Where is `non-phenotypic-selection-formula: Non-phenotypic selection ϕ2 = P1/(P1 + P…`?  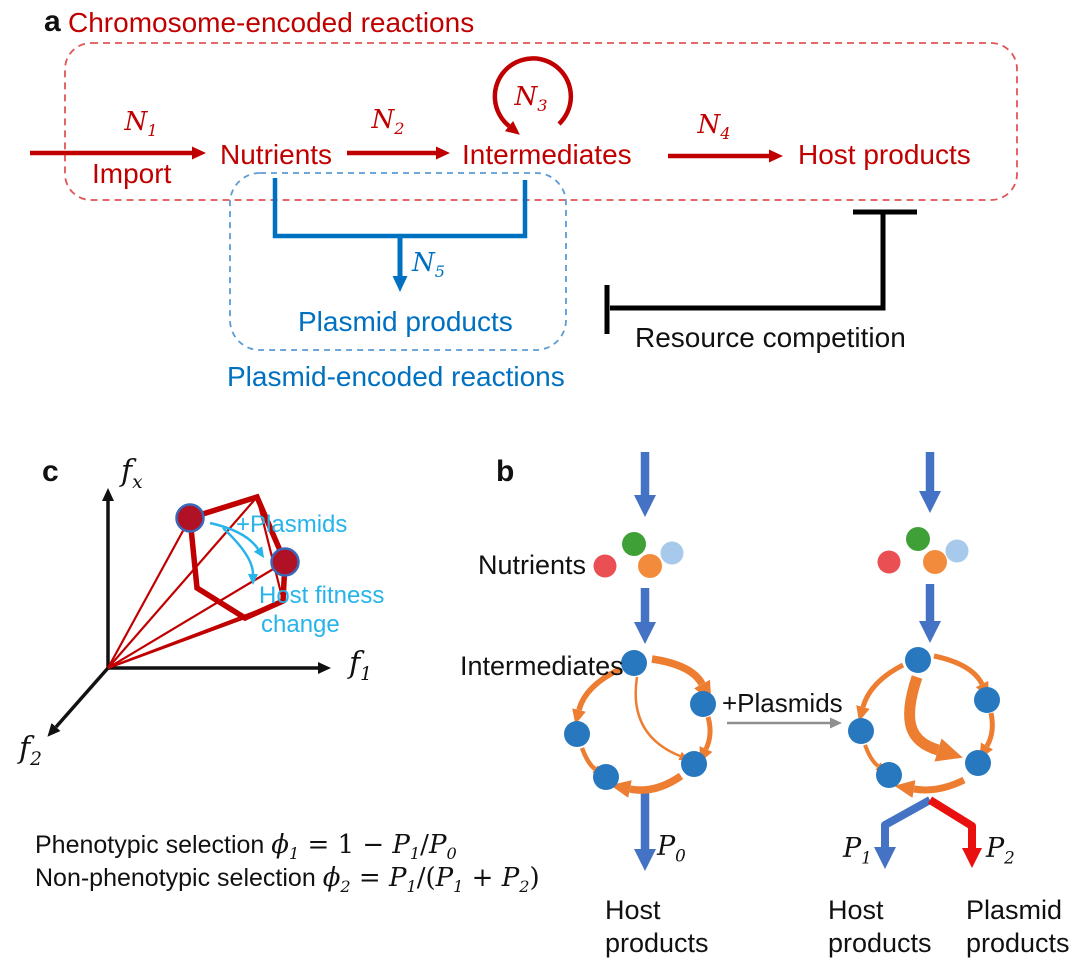 non-phenotypic-selection-formula: Non-phenotypic selection ϕ2 = P1/(P1 + P… is located at coordinates (287, 880).